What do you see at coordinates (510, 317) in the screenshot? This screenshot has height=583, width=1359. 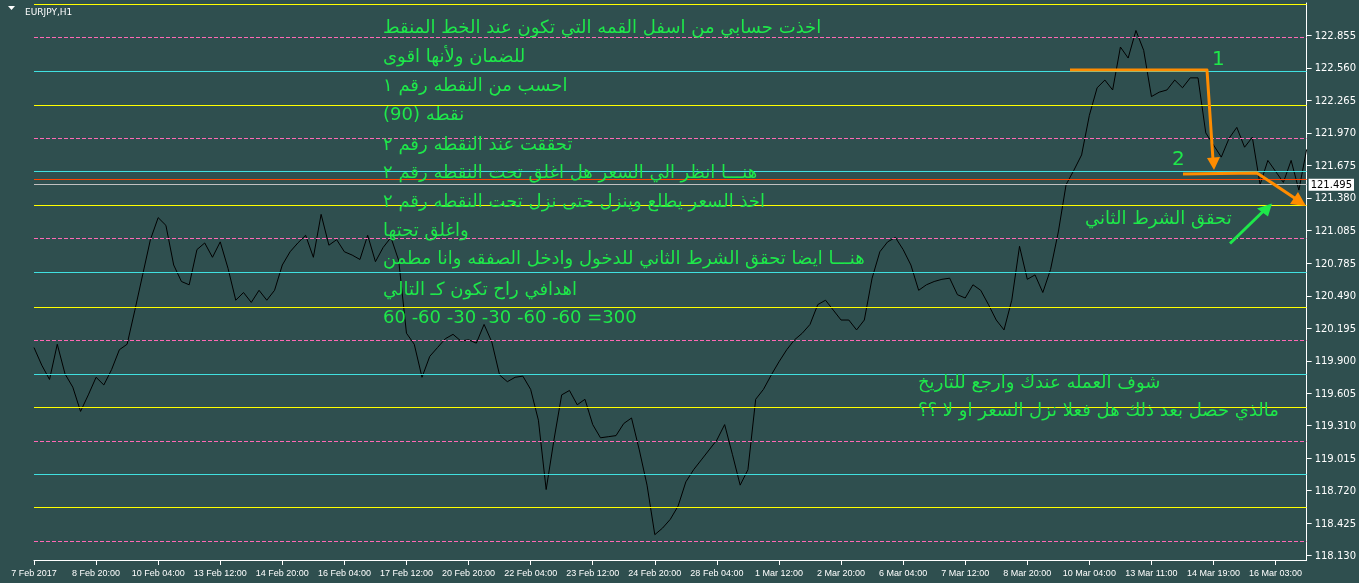 I see `annotation: 60 -60 -30 -30 -60 -60 =300` at bounding box center [510, 317].